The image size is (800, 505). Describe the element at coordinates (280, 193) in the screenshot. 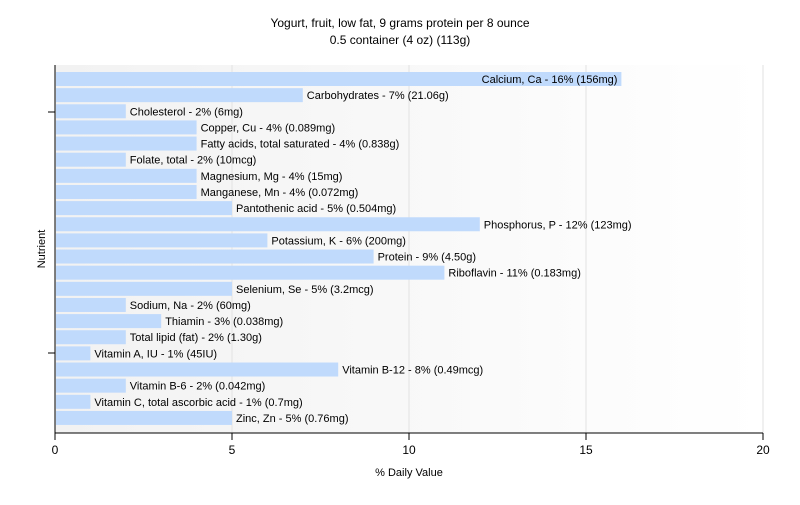

I see `bar-label: Manganese, Mn - 4% (0.072mg)` at that location.